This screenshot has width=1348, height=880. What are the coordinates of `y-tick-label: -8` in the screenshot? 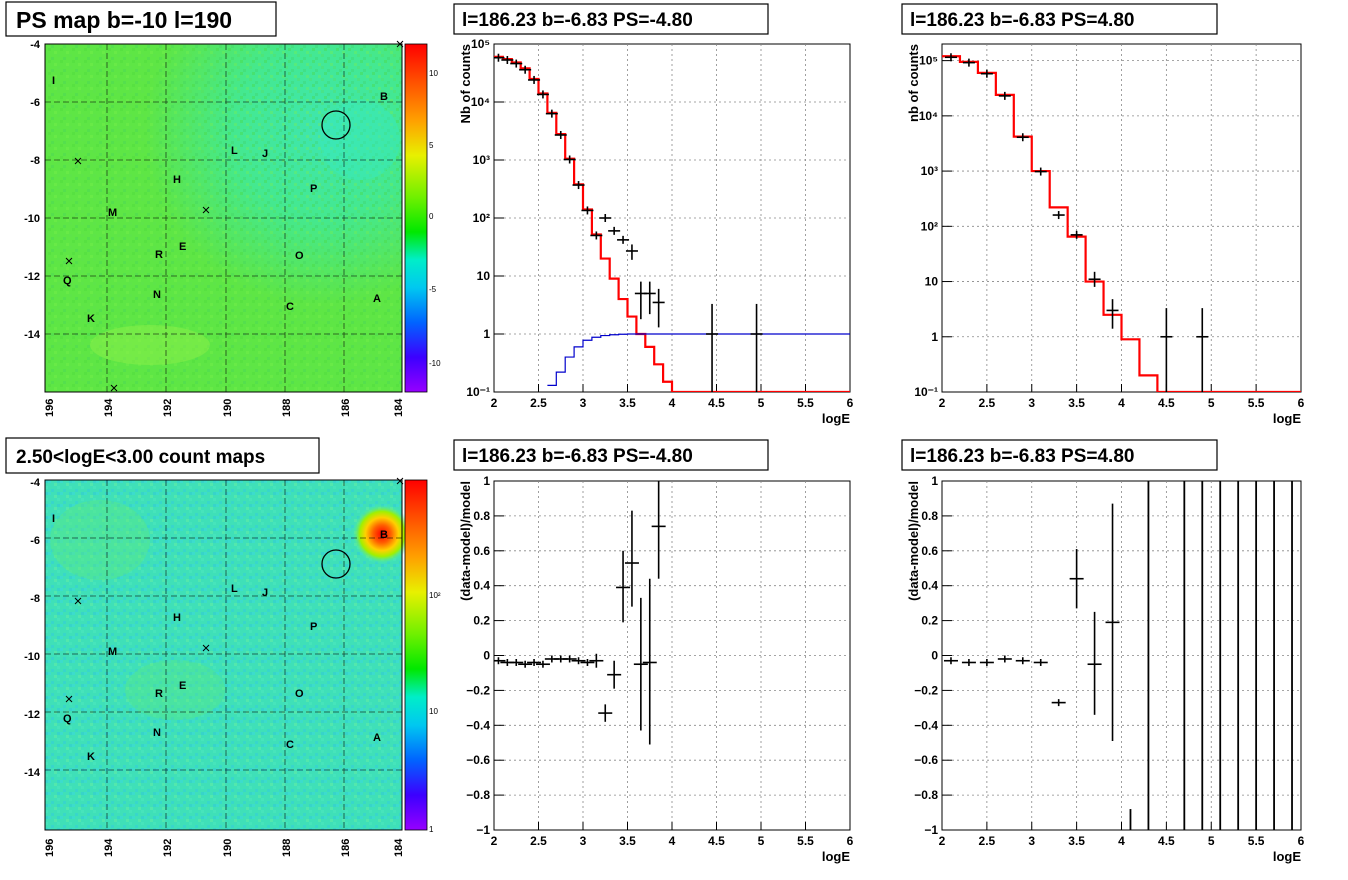 It's located at (35, 599).